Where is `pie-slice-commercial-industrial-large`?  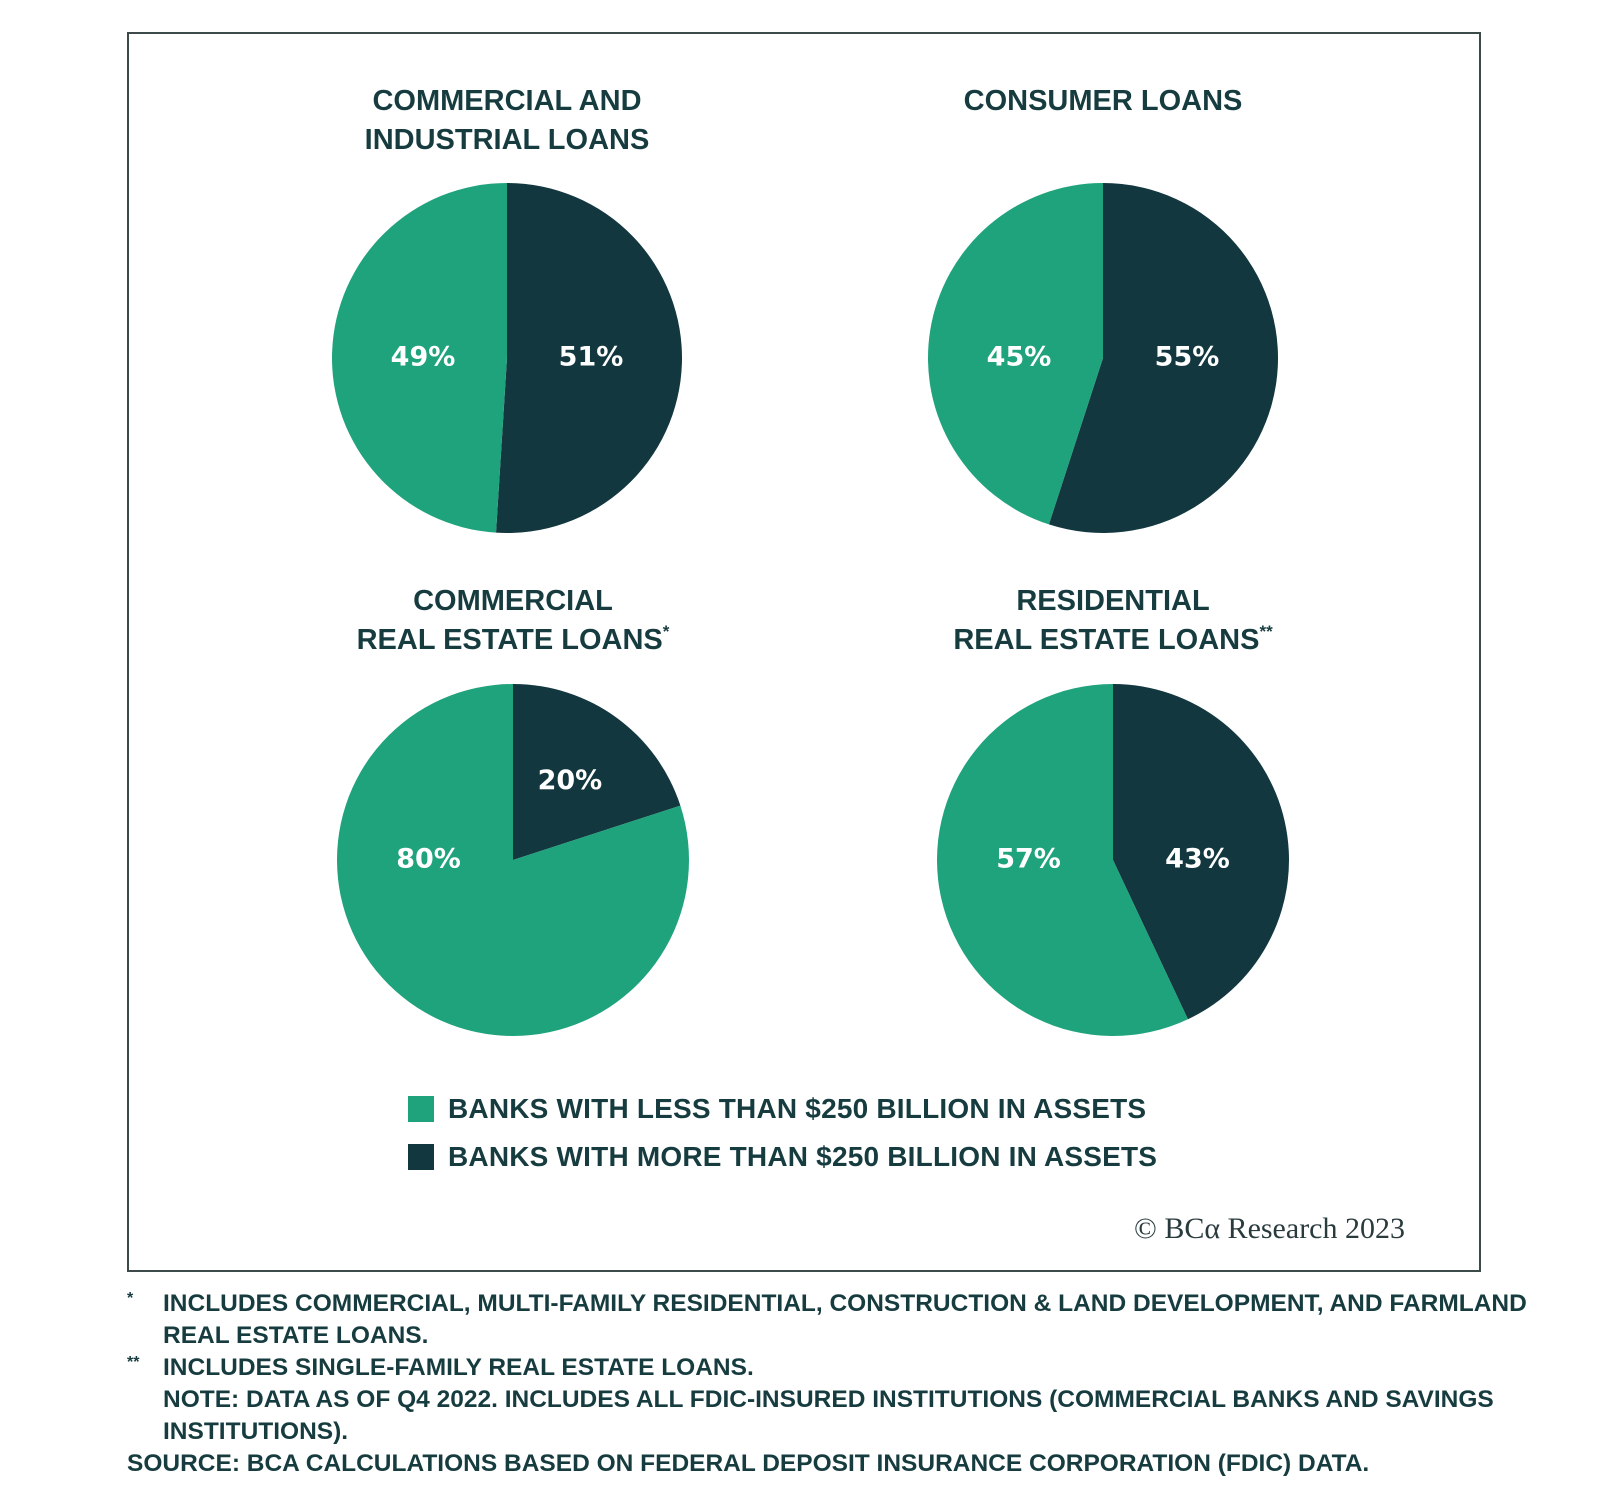 pie-slice-commercial-industrial-large is located at coordinates (589, 358).